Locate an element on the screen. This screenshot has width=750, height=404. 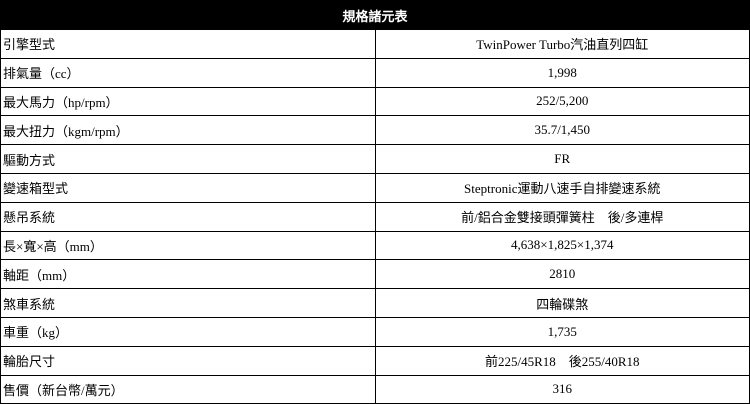
spec-label: 排氣量（cc） is located at coordinates (188, 72).